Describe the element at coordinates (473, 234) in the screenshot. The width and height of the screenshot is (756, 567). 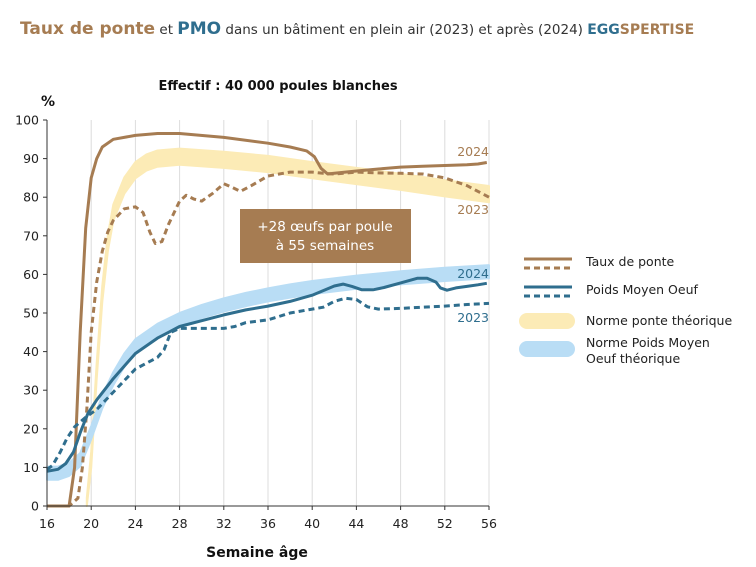
I see `year-labels: 2024 2023 2024 2023` at that location.